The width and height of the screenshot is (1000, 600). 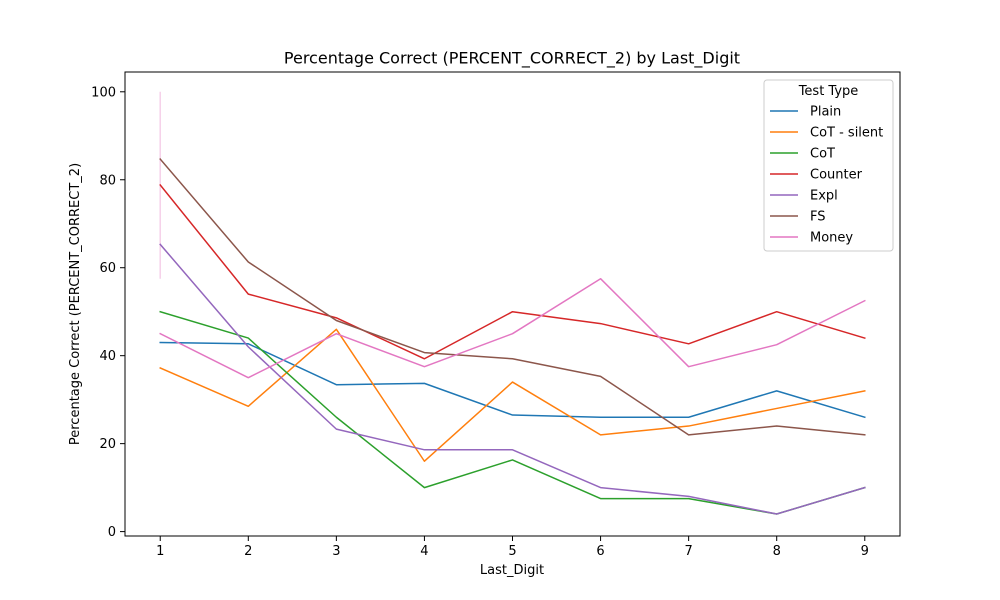 I want to click on legend-entry: CoT, so click(x=802, y=154).